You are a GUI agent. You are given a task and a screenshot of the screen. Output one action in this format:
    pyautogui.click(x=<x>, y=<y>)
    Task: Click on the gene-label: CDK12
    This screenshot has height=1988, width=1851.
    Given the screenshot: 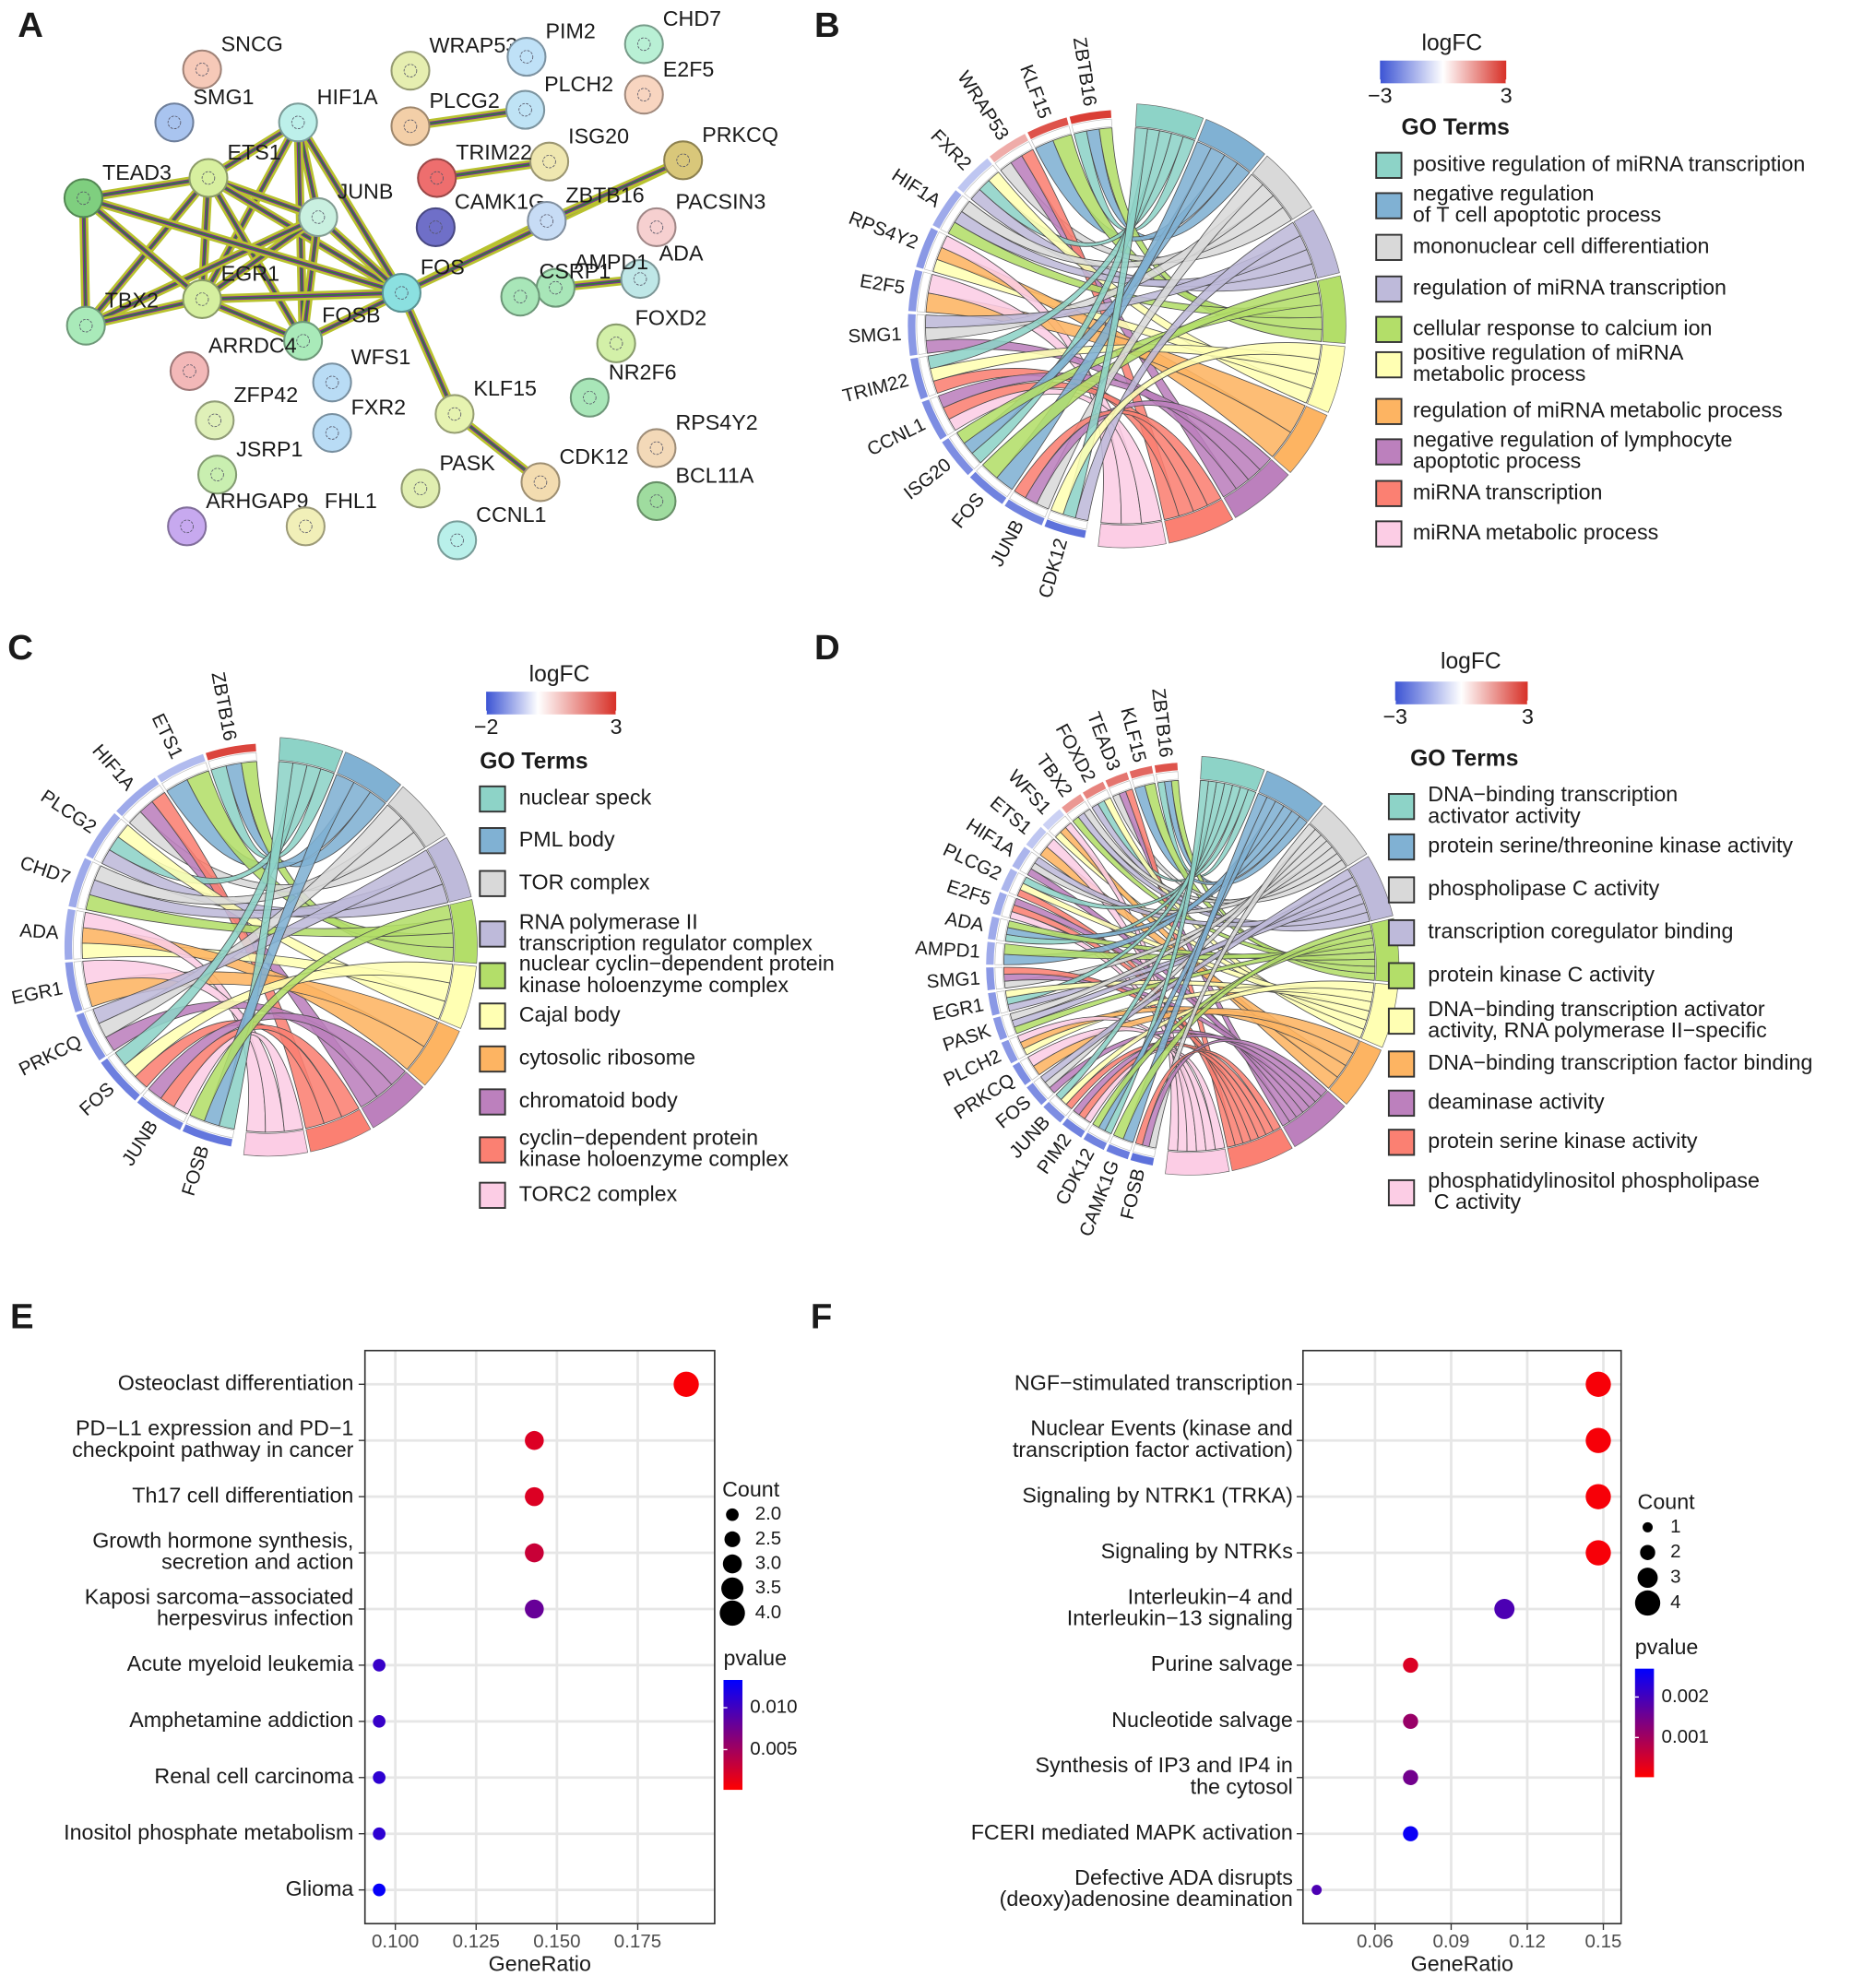 What is the action you would take?
    pyautogui.click(x=1053, y=568)
    